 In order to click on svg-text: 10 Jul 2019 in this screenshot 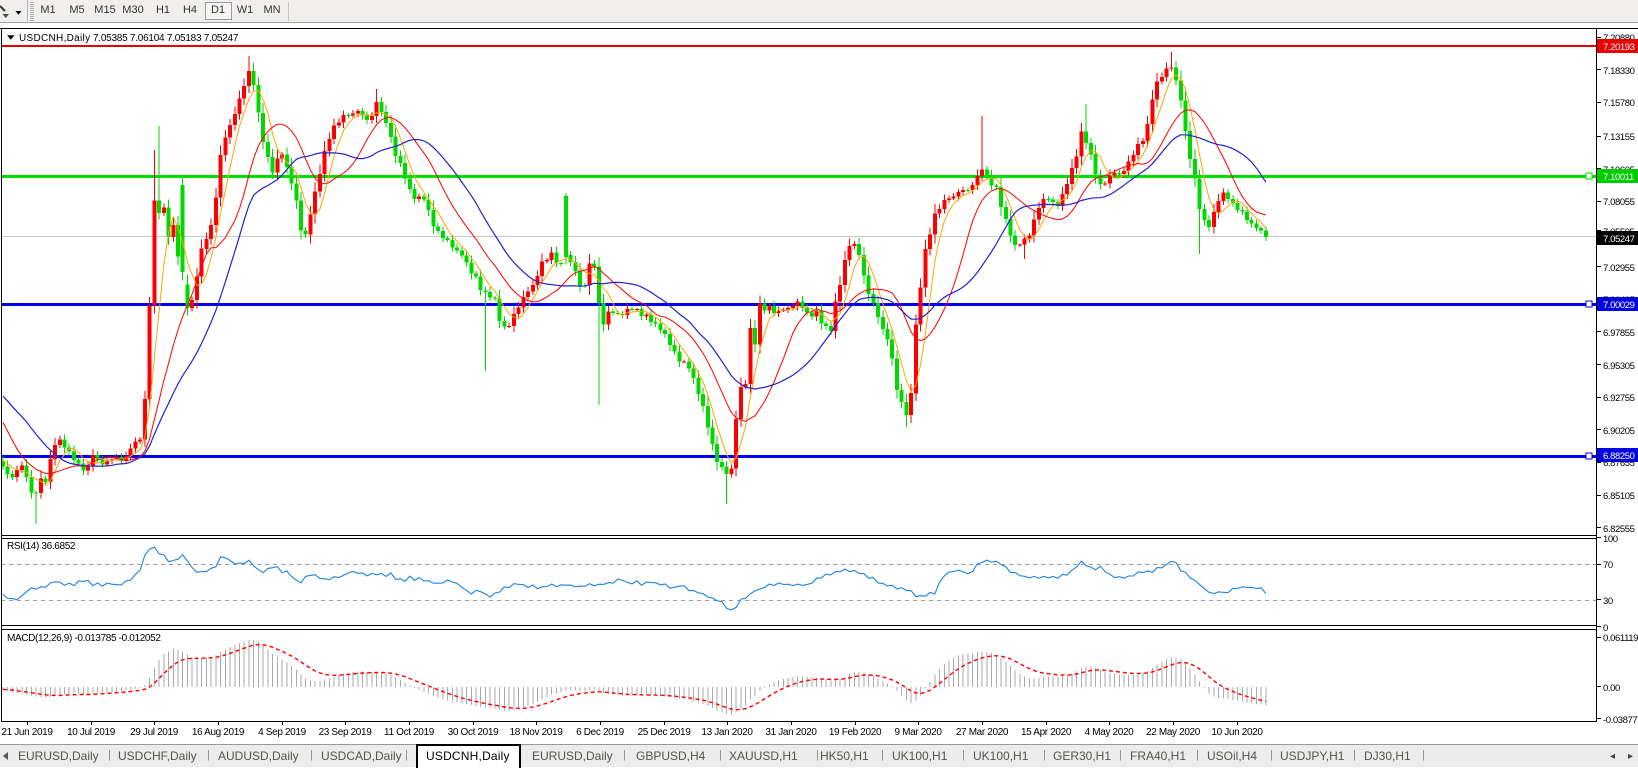, I will do `click(91, 732)`.